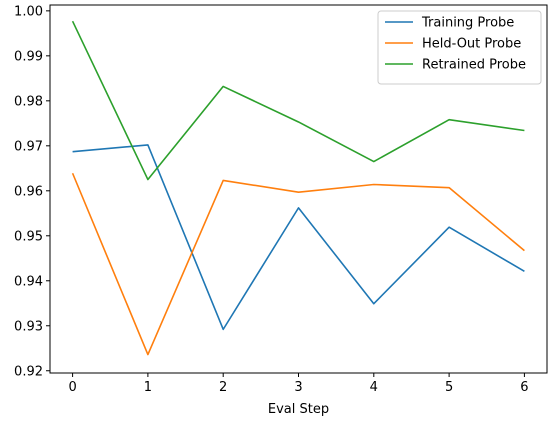 This screenshot has height=426, width=556. I want to click on x-axis-ticks: 0 1 2 3 4 5 6, so click(298, 384).